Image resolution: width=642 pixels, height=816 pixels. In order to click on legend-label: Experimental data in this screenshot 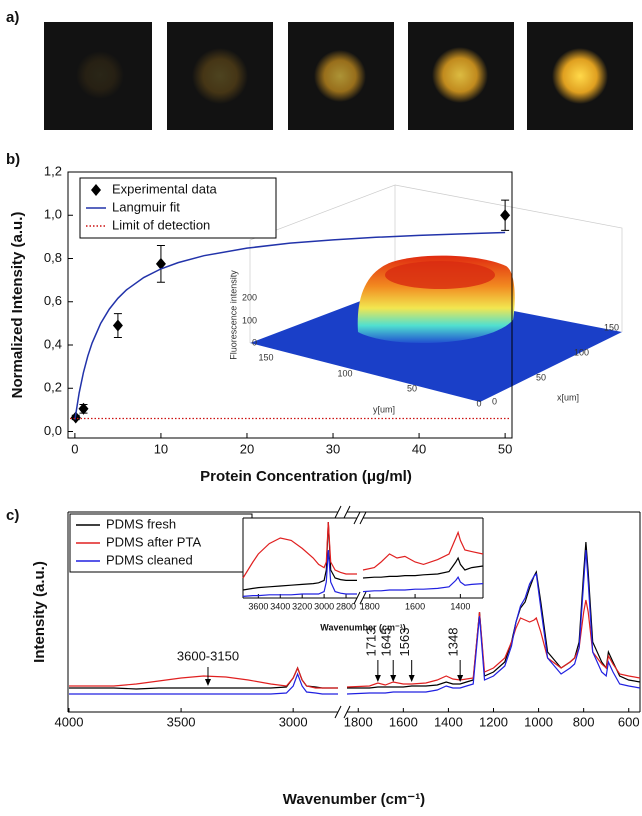, I will do `click(165, 188)`.